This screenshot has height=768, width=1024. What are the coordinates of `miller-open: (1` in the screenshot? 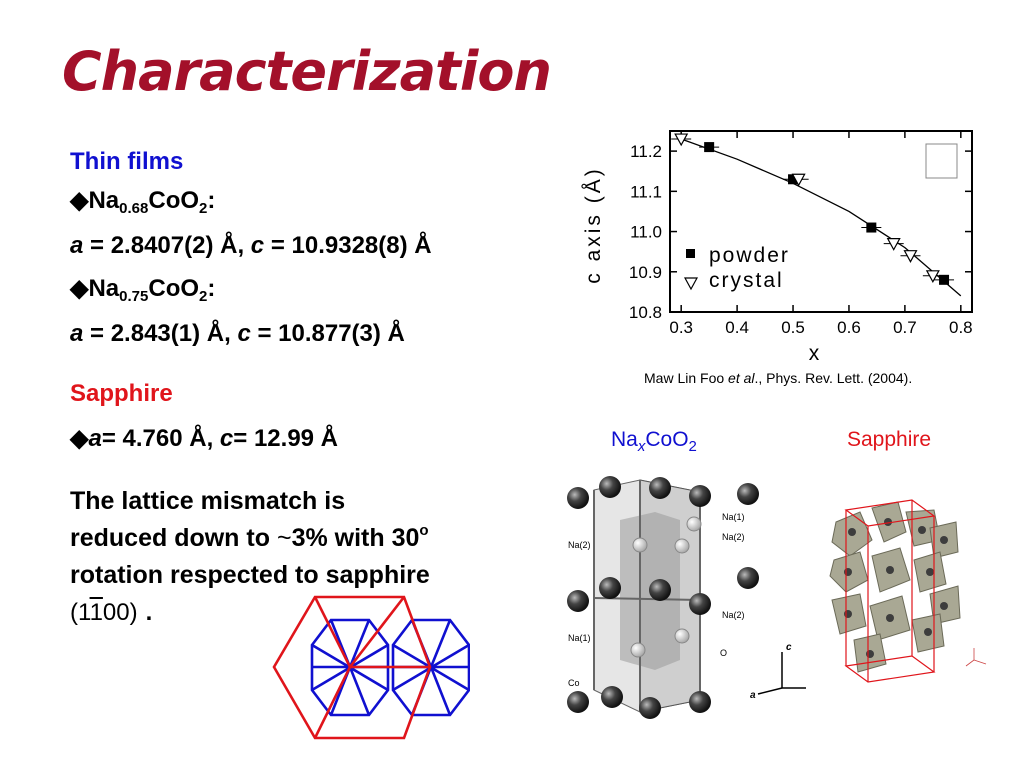 It's located at (80, 612).